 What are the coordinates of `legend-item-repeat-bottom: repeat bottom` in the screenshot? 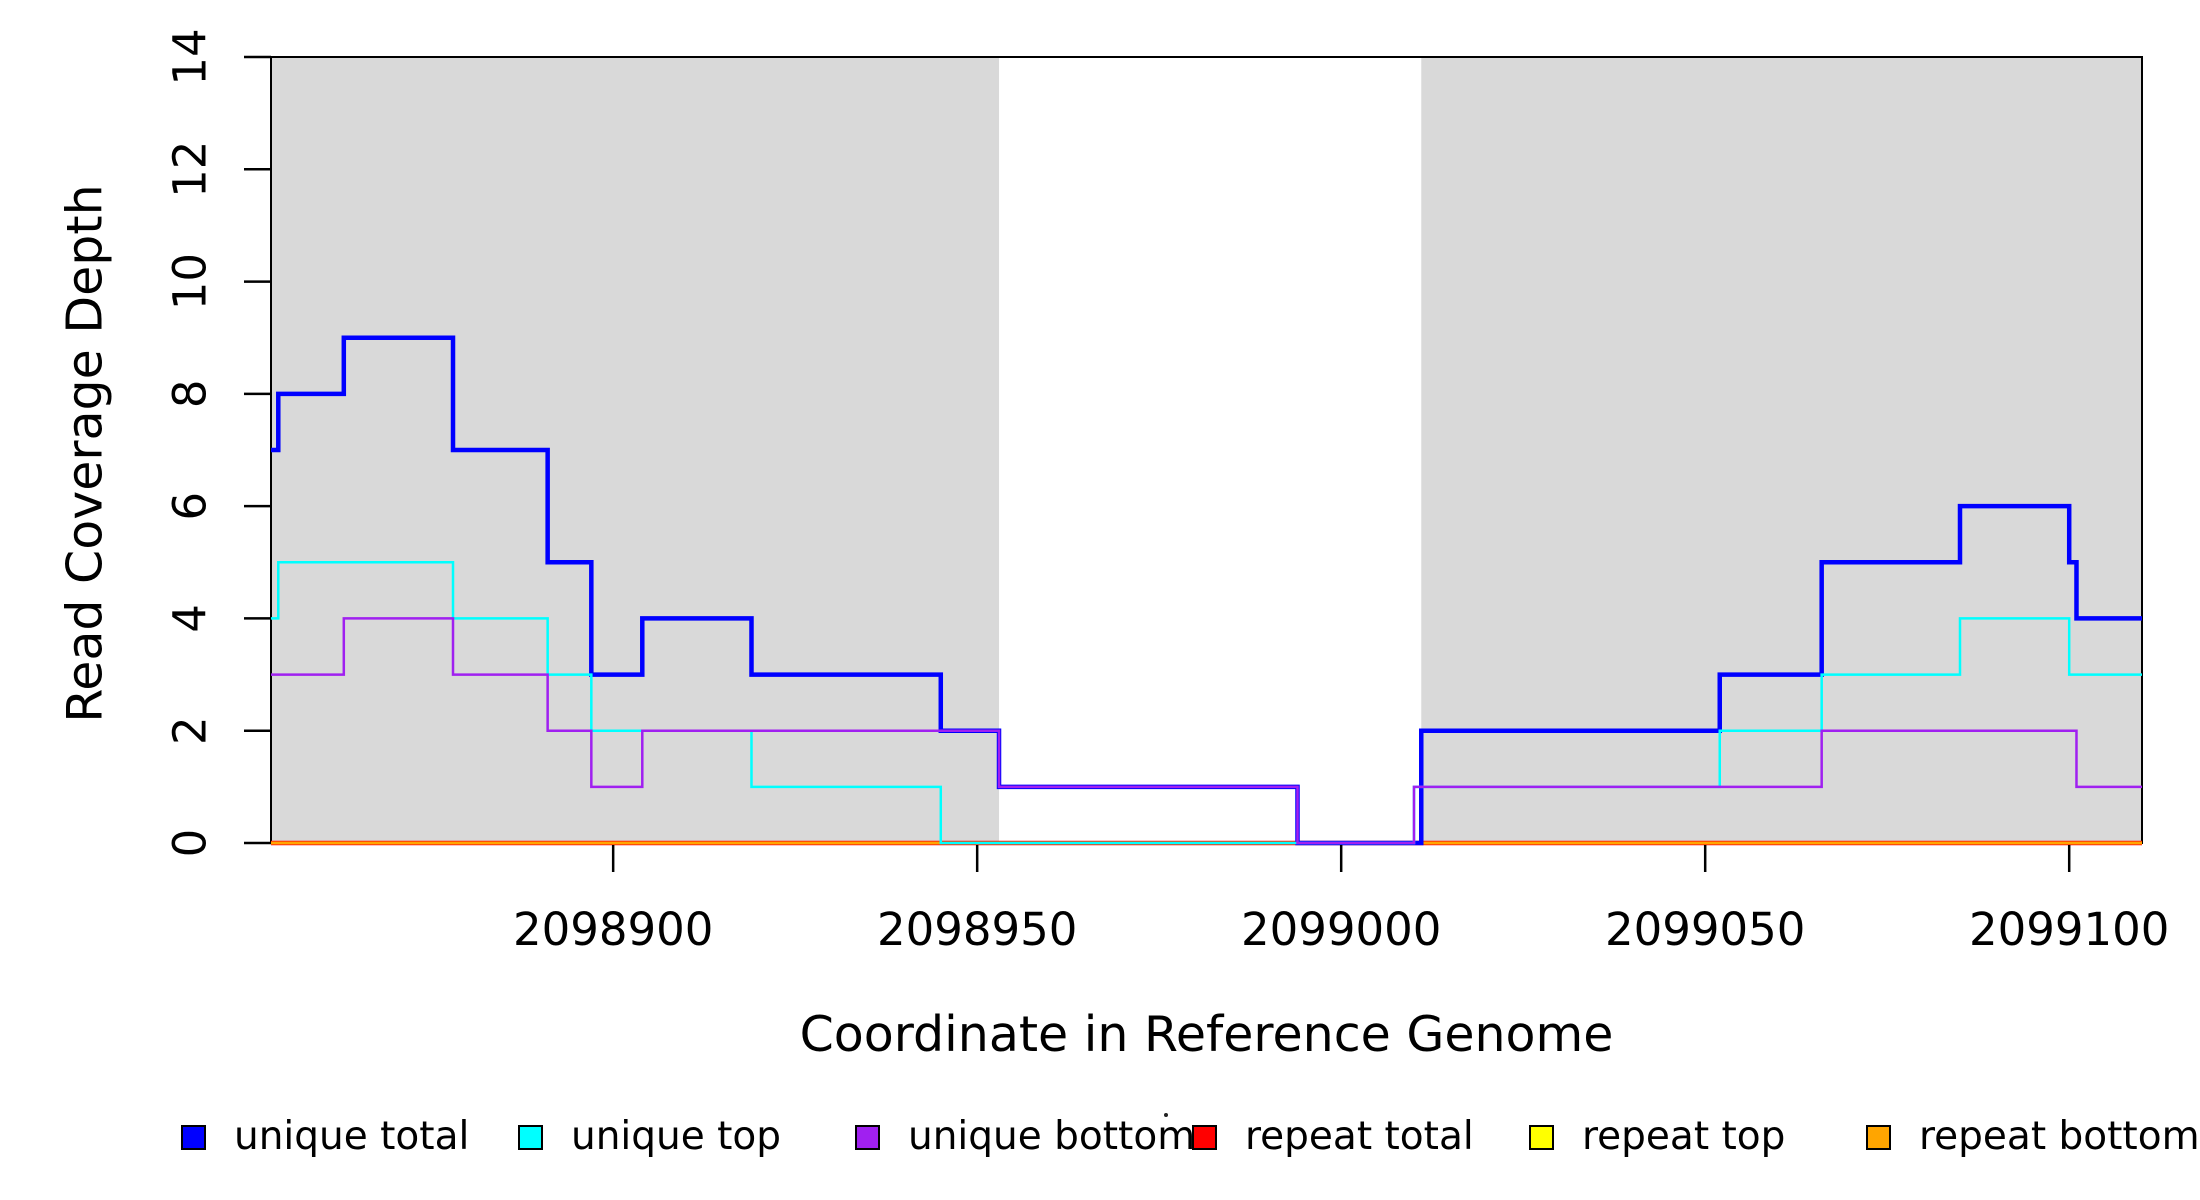 It's located at (2033, 1136).